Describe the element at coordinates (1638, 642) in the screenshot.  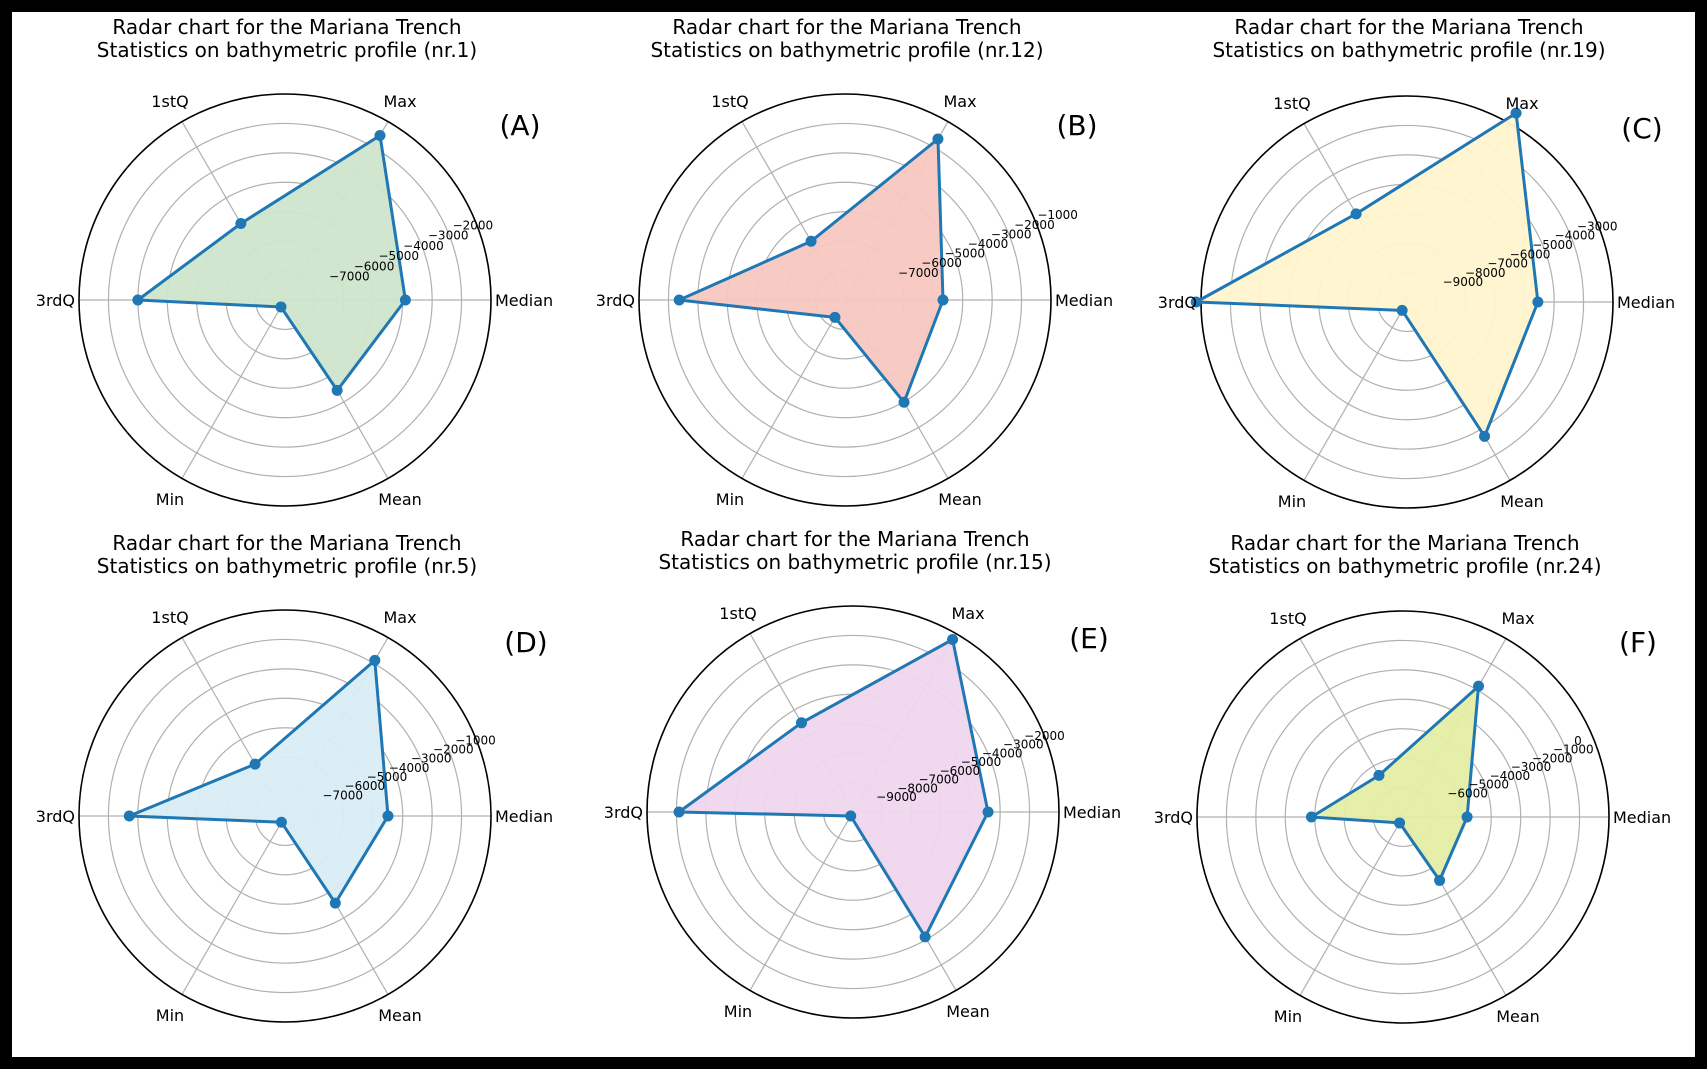
I see `panel-letter: (F)` at that location.